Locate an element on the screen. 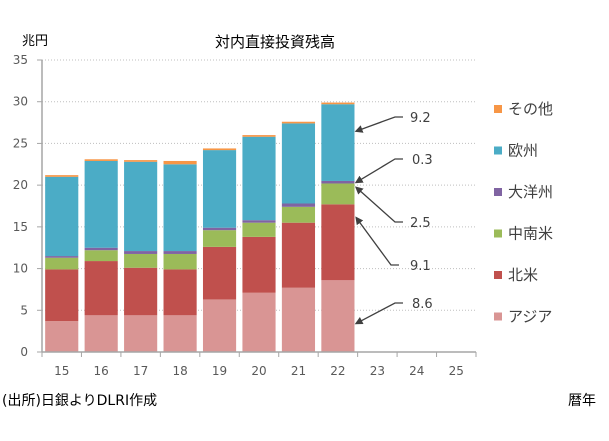 The width and height of the screenshot is (609, 441). x-tick-label: 15 is located at coordinates (61, 371).